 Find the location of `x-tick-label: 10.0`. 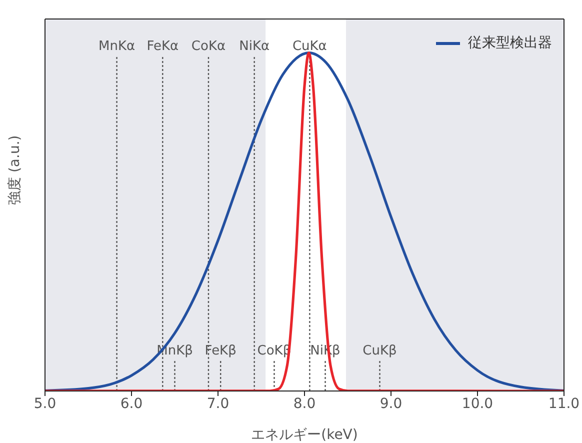

x-tick-label: 10.0 is located at coordinates (478, 404).